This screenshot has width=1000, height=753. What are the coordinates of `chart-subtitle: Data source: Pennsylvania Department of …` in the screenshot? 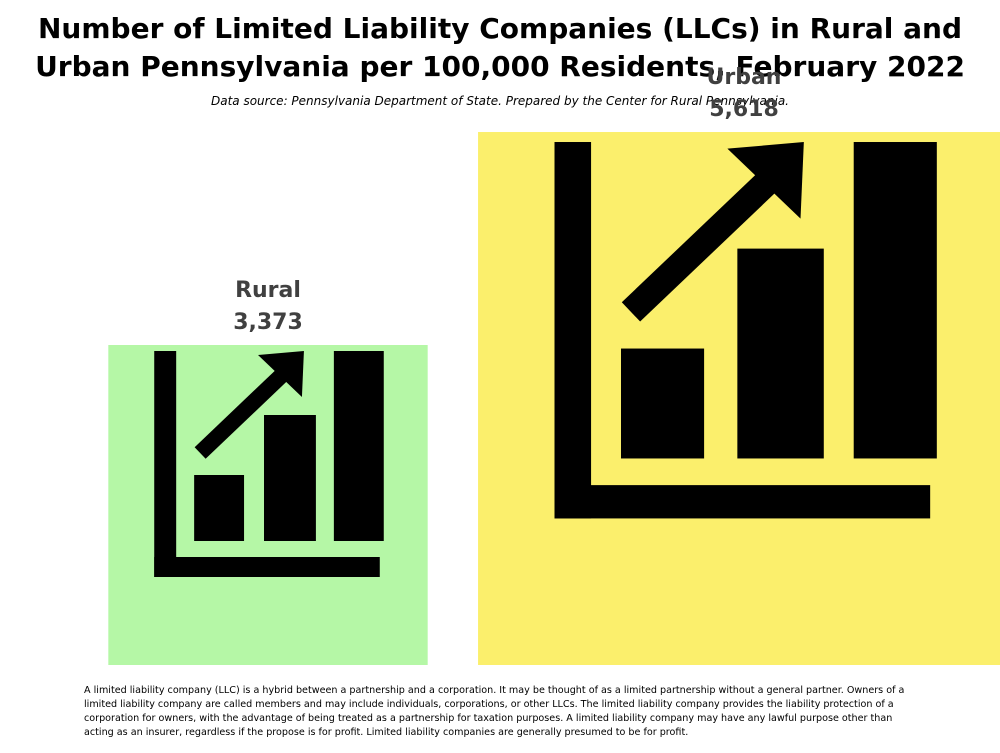 It's located at (499, 101).